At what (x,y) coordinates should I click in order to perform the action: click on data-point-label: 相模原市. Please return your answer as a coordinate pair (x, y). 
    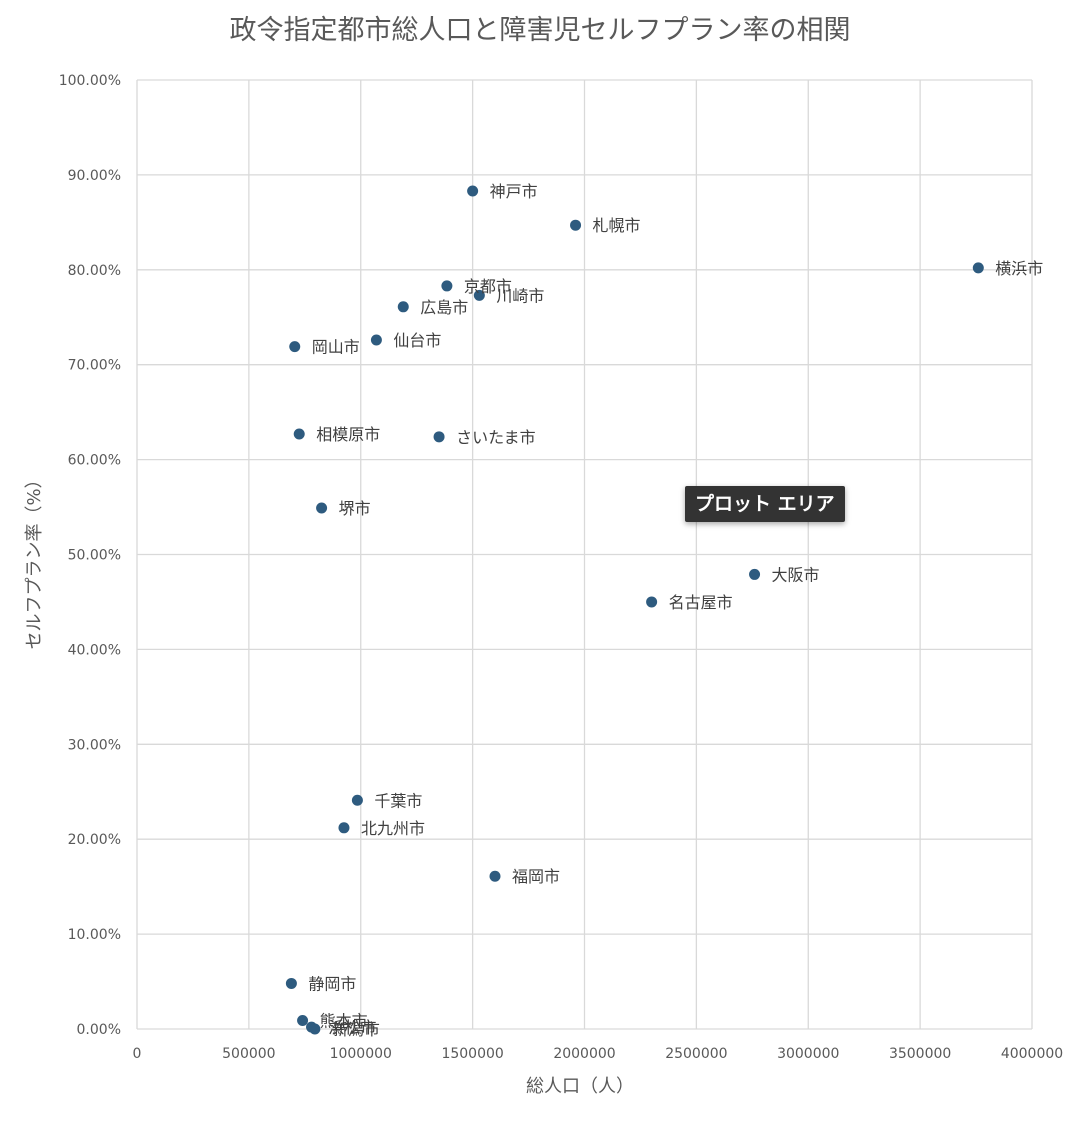
    Looking at the image, I should click on (348, 434).